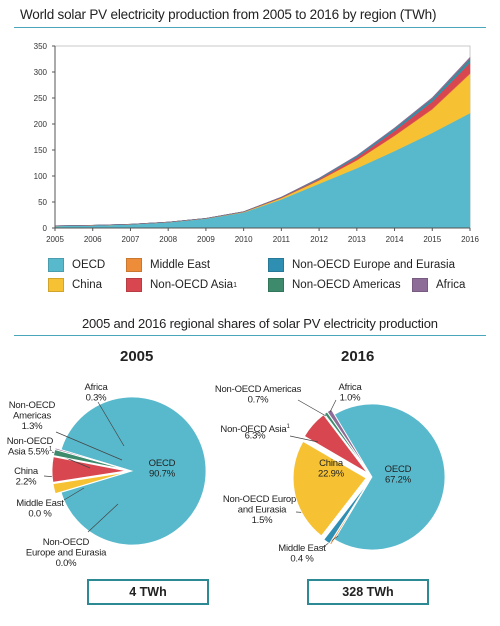 The height and width of the screenshot is (626, 500). What do you see at coordinates (30, 447) in the screenshot?
I see `pie-label-non-oecd-asia: Non-OECD Asia 5.5%1` at bounding box center [30, 447].